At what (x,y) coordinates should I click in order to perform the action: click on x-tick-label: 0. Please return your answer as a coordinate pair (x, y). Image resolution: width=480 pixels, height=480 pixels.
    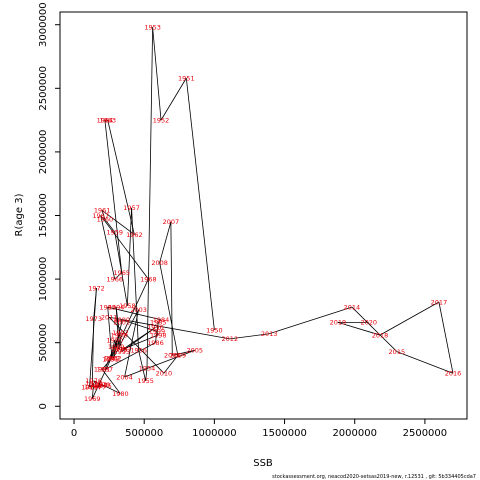
    Looking at the image, I should click on (74, 433).